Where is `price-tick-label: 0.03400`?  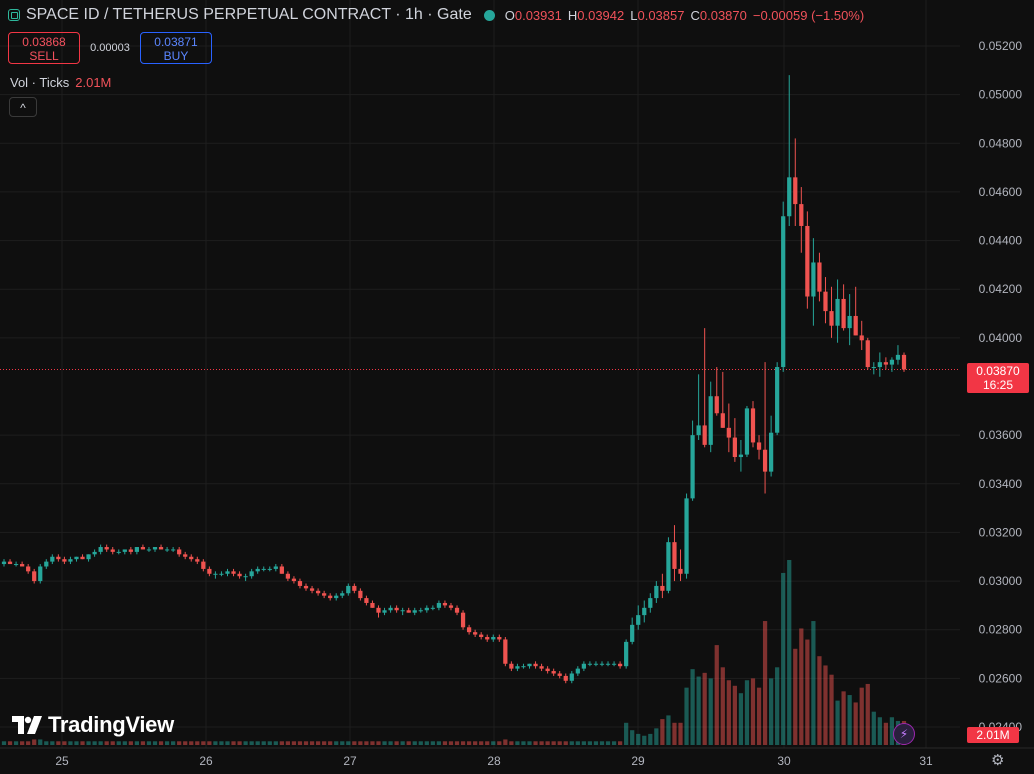 price-tick-label: 0.03400 is located at coordinates (1001, 484).